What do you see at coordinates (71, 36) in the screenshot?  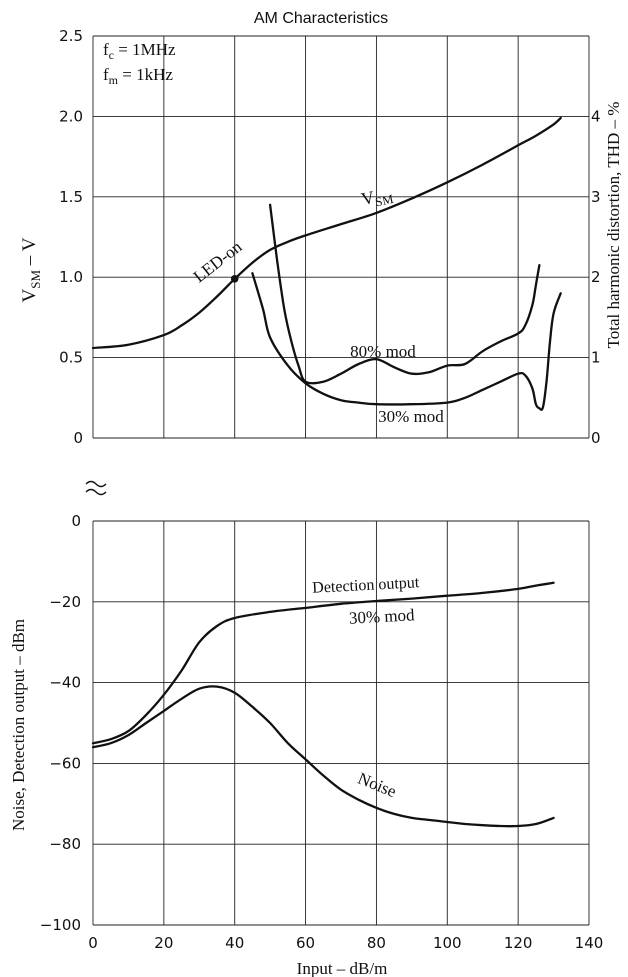 I see `left-upper-tick-label: 2.5` at bounding box center [71, 36].